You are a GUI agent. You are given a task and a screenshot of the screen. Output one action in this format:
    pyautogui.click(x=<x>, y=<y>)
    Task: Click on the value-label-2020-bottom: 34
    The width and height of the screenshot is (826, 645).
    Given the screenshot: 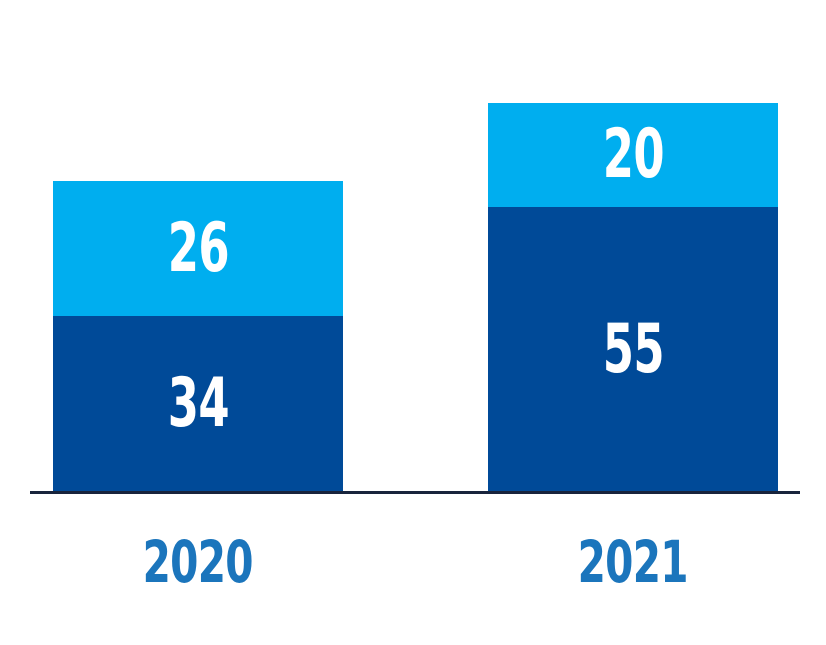 What is the action you would take?
    pyautogui.click(x=198, y=403)
    